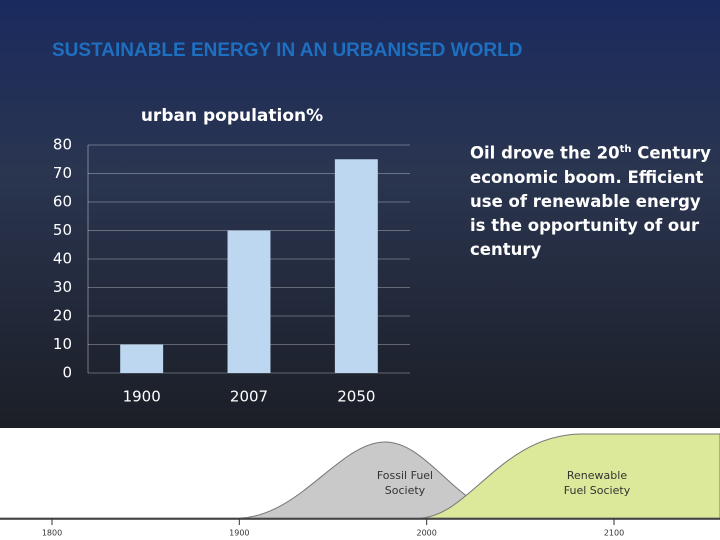 The image size is (720, 540). What do you see at coordinates (356, 397) in the screenshot?
I see `x-tick-label: 2050` at bounding box center [356, 397].